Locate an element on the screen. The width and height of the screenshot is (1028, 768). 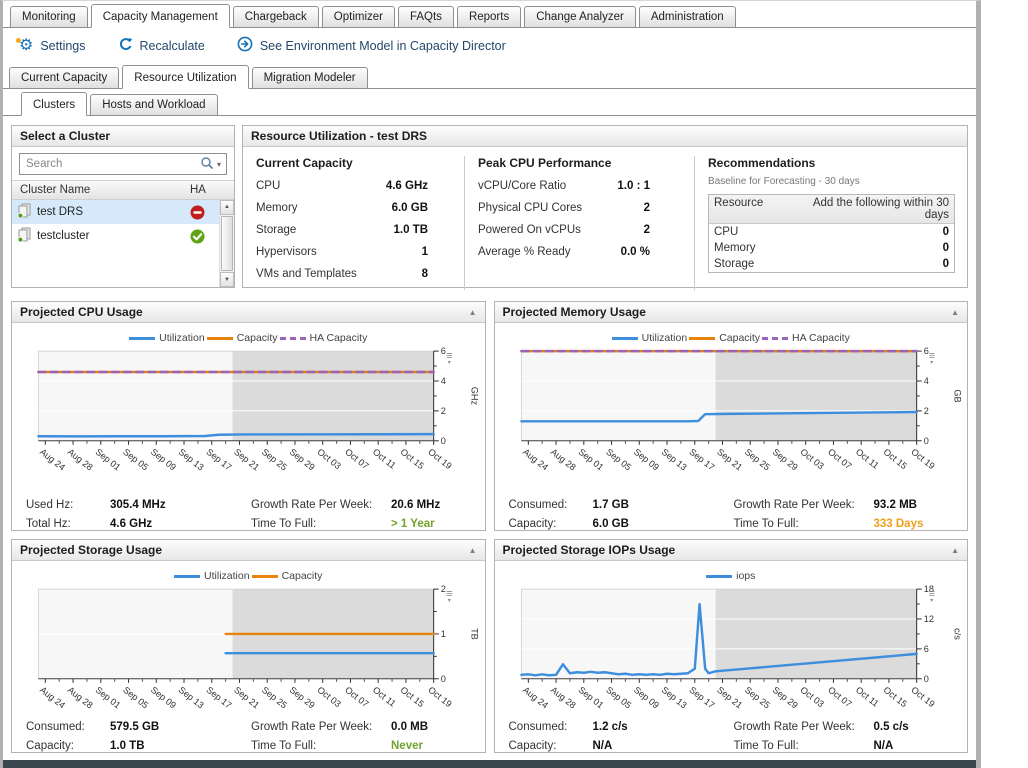
view-tab-bar: Clusters Hosts and Workload is located at coordinates (489, 102).